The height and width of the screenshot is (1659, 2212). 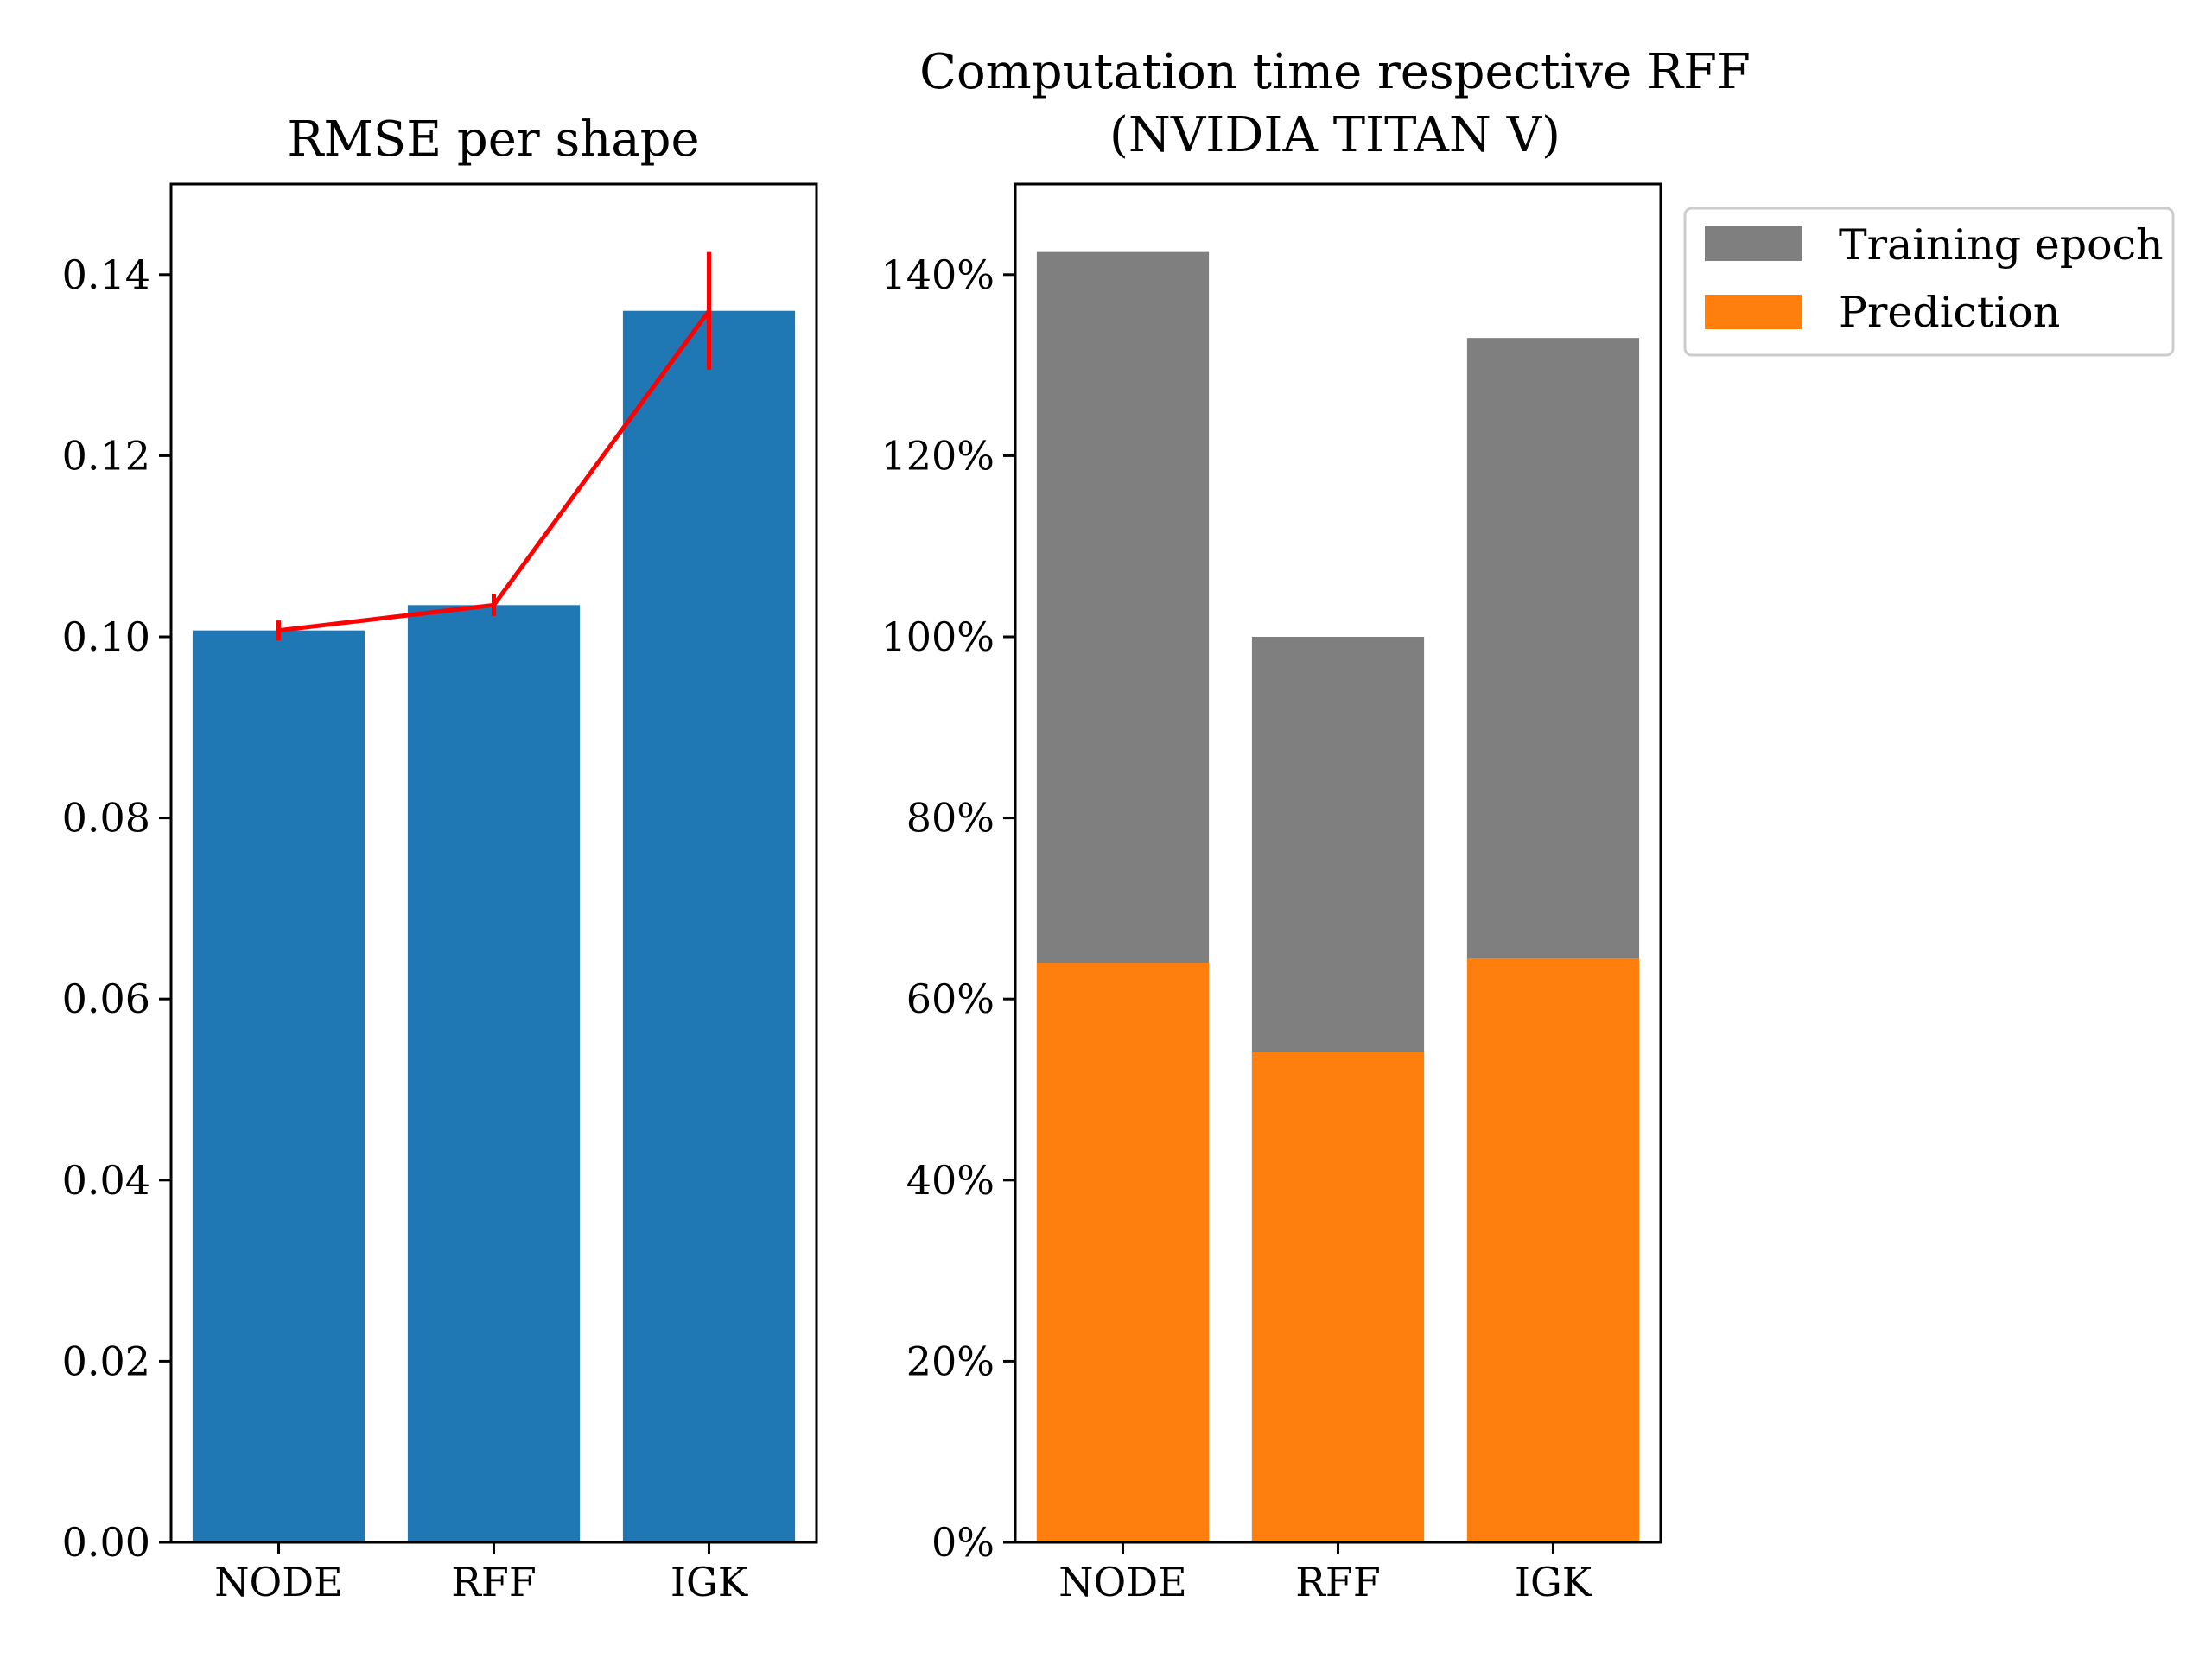 I want to click on y-tick-label: 60%, so click(x=950, y=999).